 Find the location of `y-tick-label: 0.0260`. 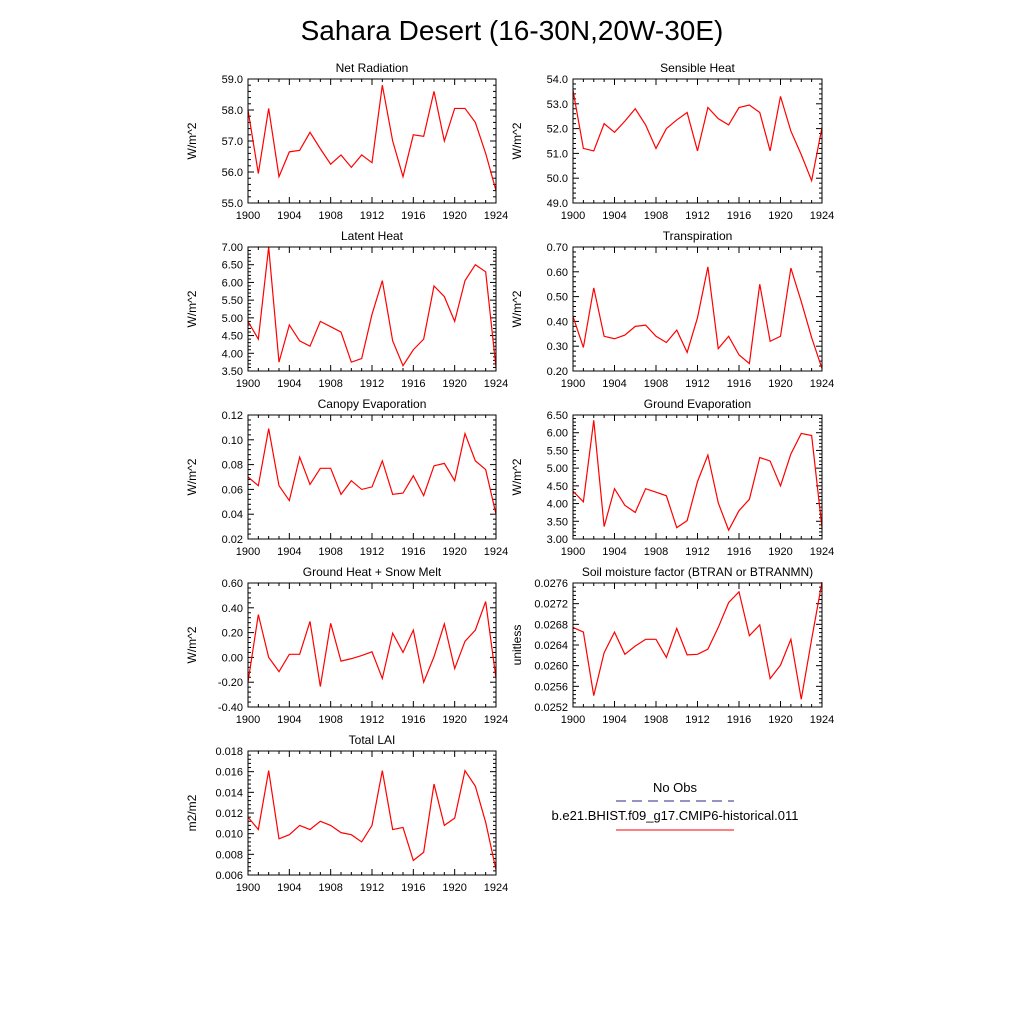

y-tick-label: 0.0260 is located at coordinates (551, 667).